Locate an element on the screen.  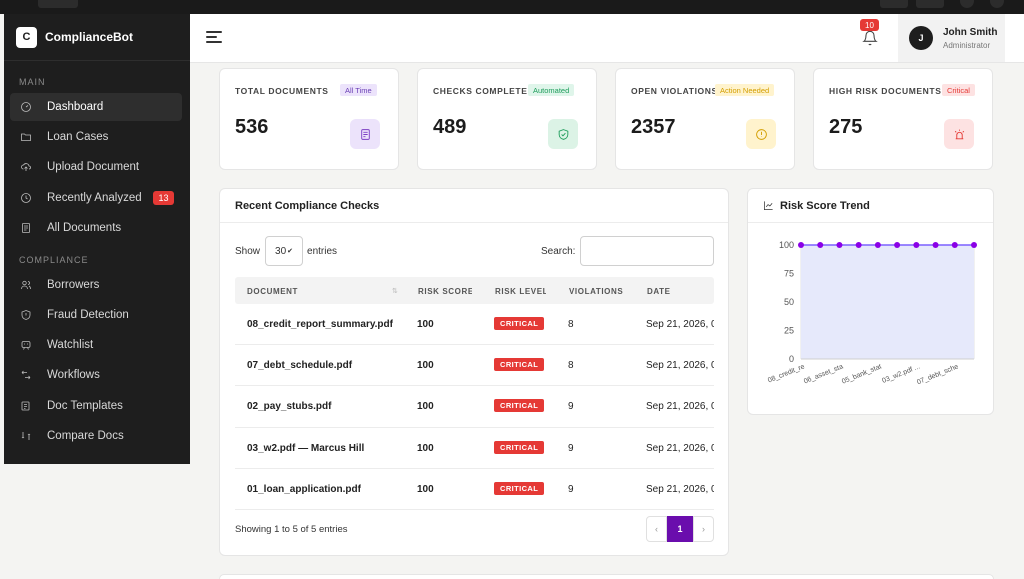
workflow-icon is located at coordinates (26, 375).